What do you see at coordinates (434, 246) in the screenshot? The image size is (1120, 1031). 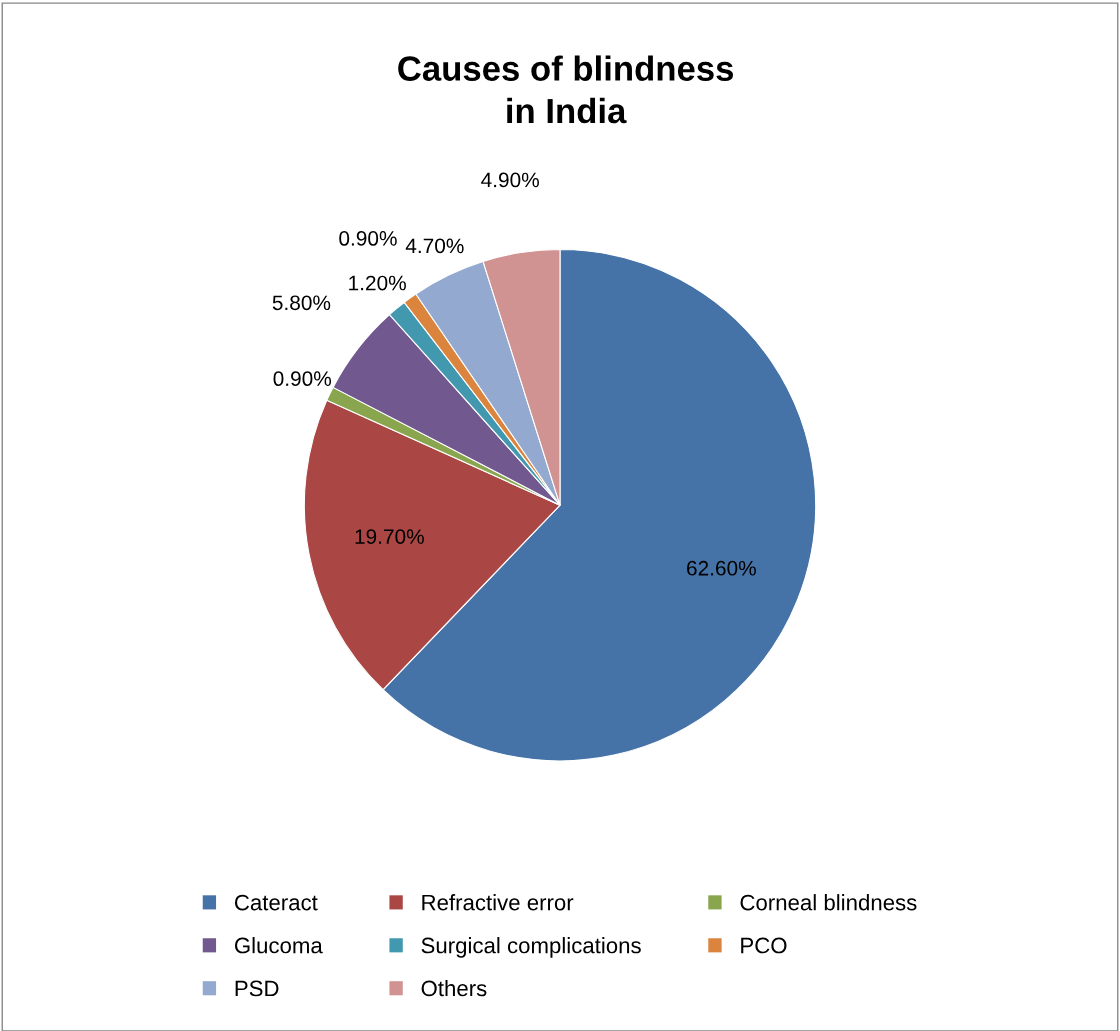 I see `data-label: 4.70%` at bounding box center [434, 246].